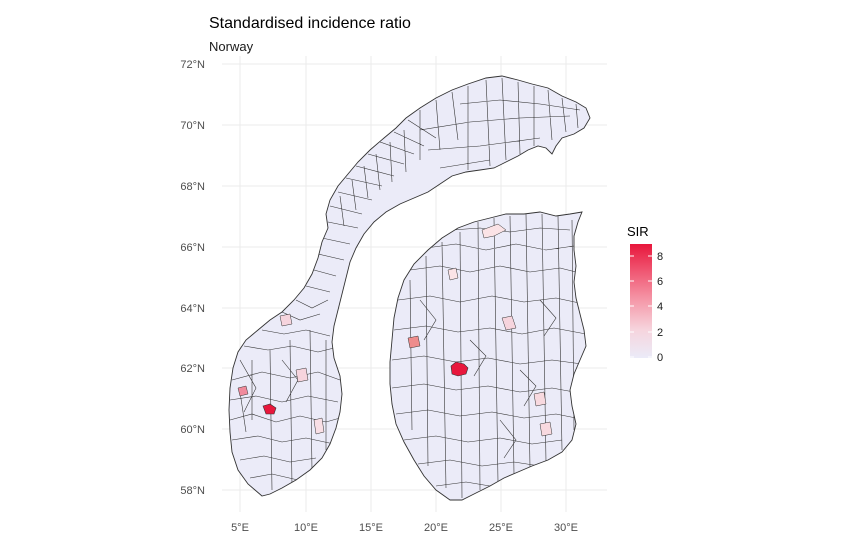 This screenshot has height=550, width=848. Describe the element at coordinates (231, 46) in the screenshot. I see `map-subtitle: Norway` at that location.